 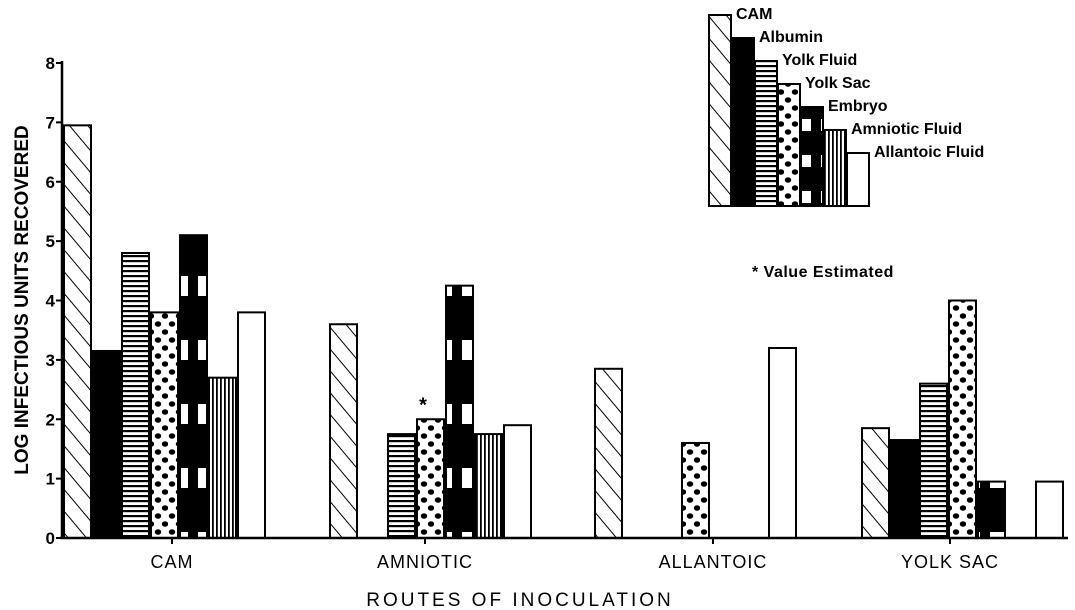 What do you see at coordinates (823, 272) in the screenshot?
I see `value-estimated-note: * Value Estimated` at bounding box center [823, 272].